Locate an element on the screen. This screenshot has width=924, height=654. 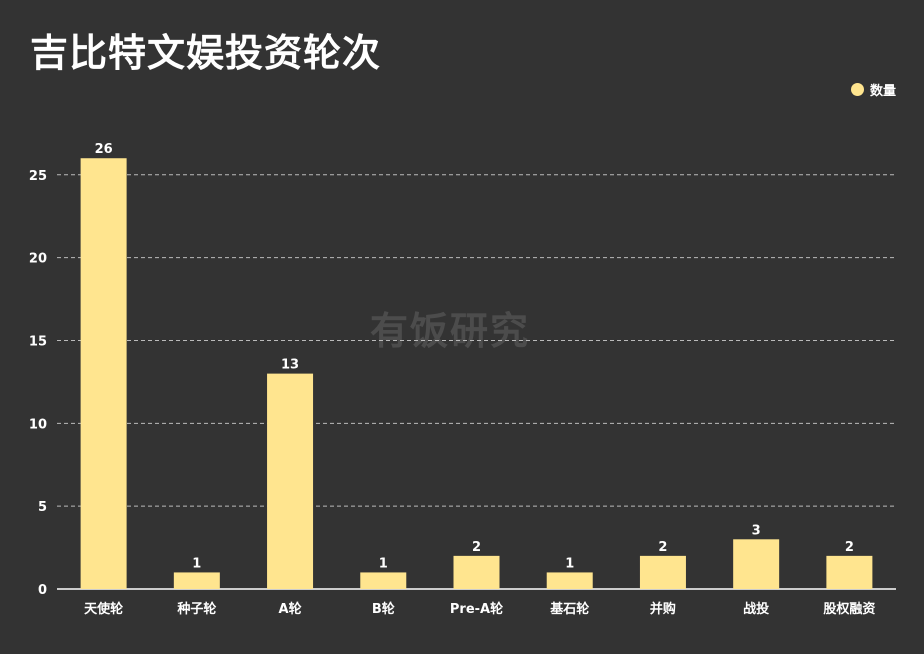
x-tick-label: 天使轮 is located at coordinates (103, 609).